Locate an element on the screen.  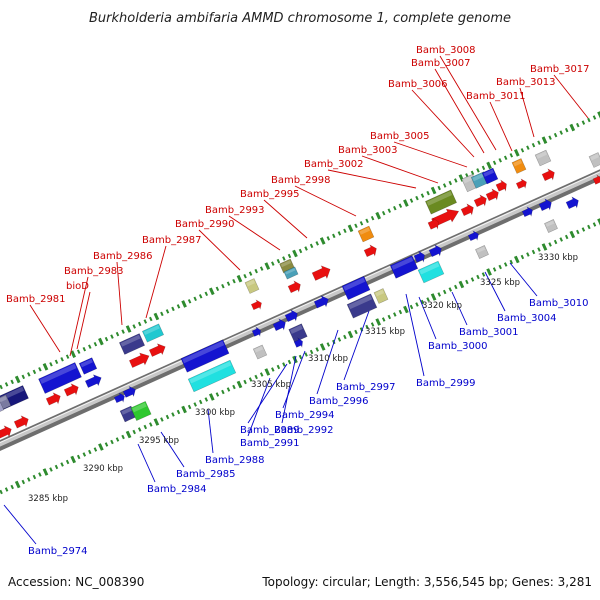
gene-label-forward: Bamb_2986 is located at coordinates (123, 256).